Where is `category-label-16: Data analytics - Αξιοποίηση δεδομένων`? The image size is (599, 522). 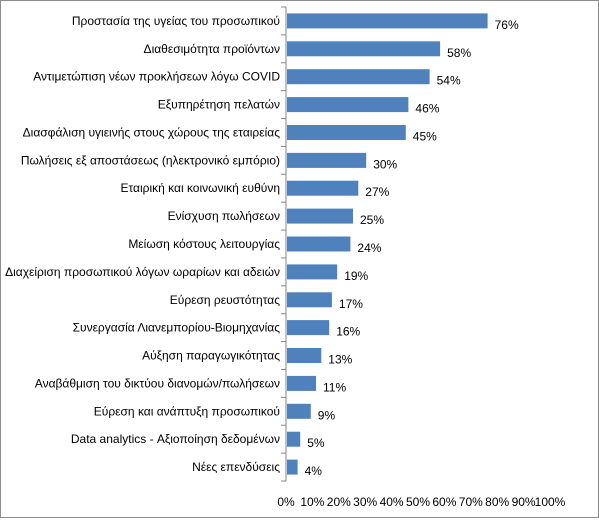
category-label-16: Data analytics - Αξιοποίηση δεδομένων is located at coordinates (175, 439).